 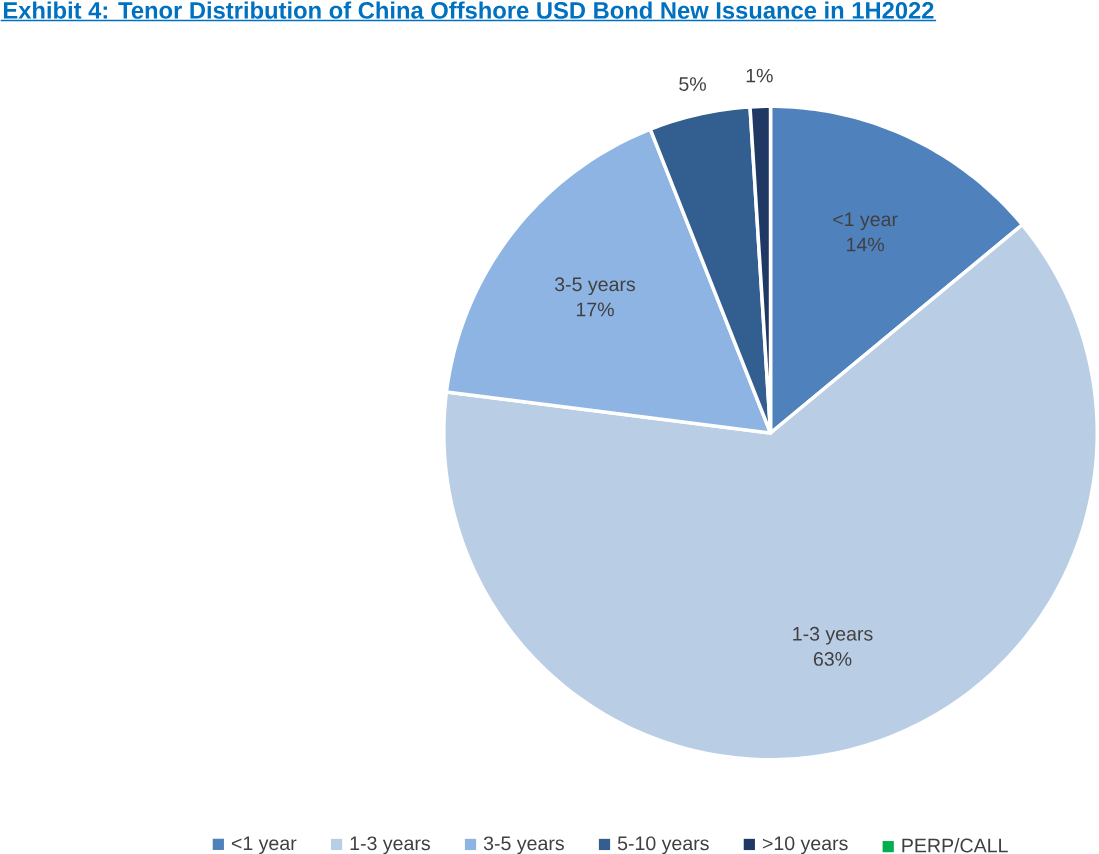 I want to click on legend-label: 3-5 years, so click(x=523, y=845).